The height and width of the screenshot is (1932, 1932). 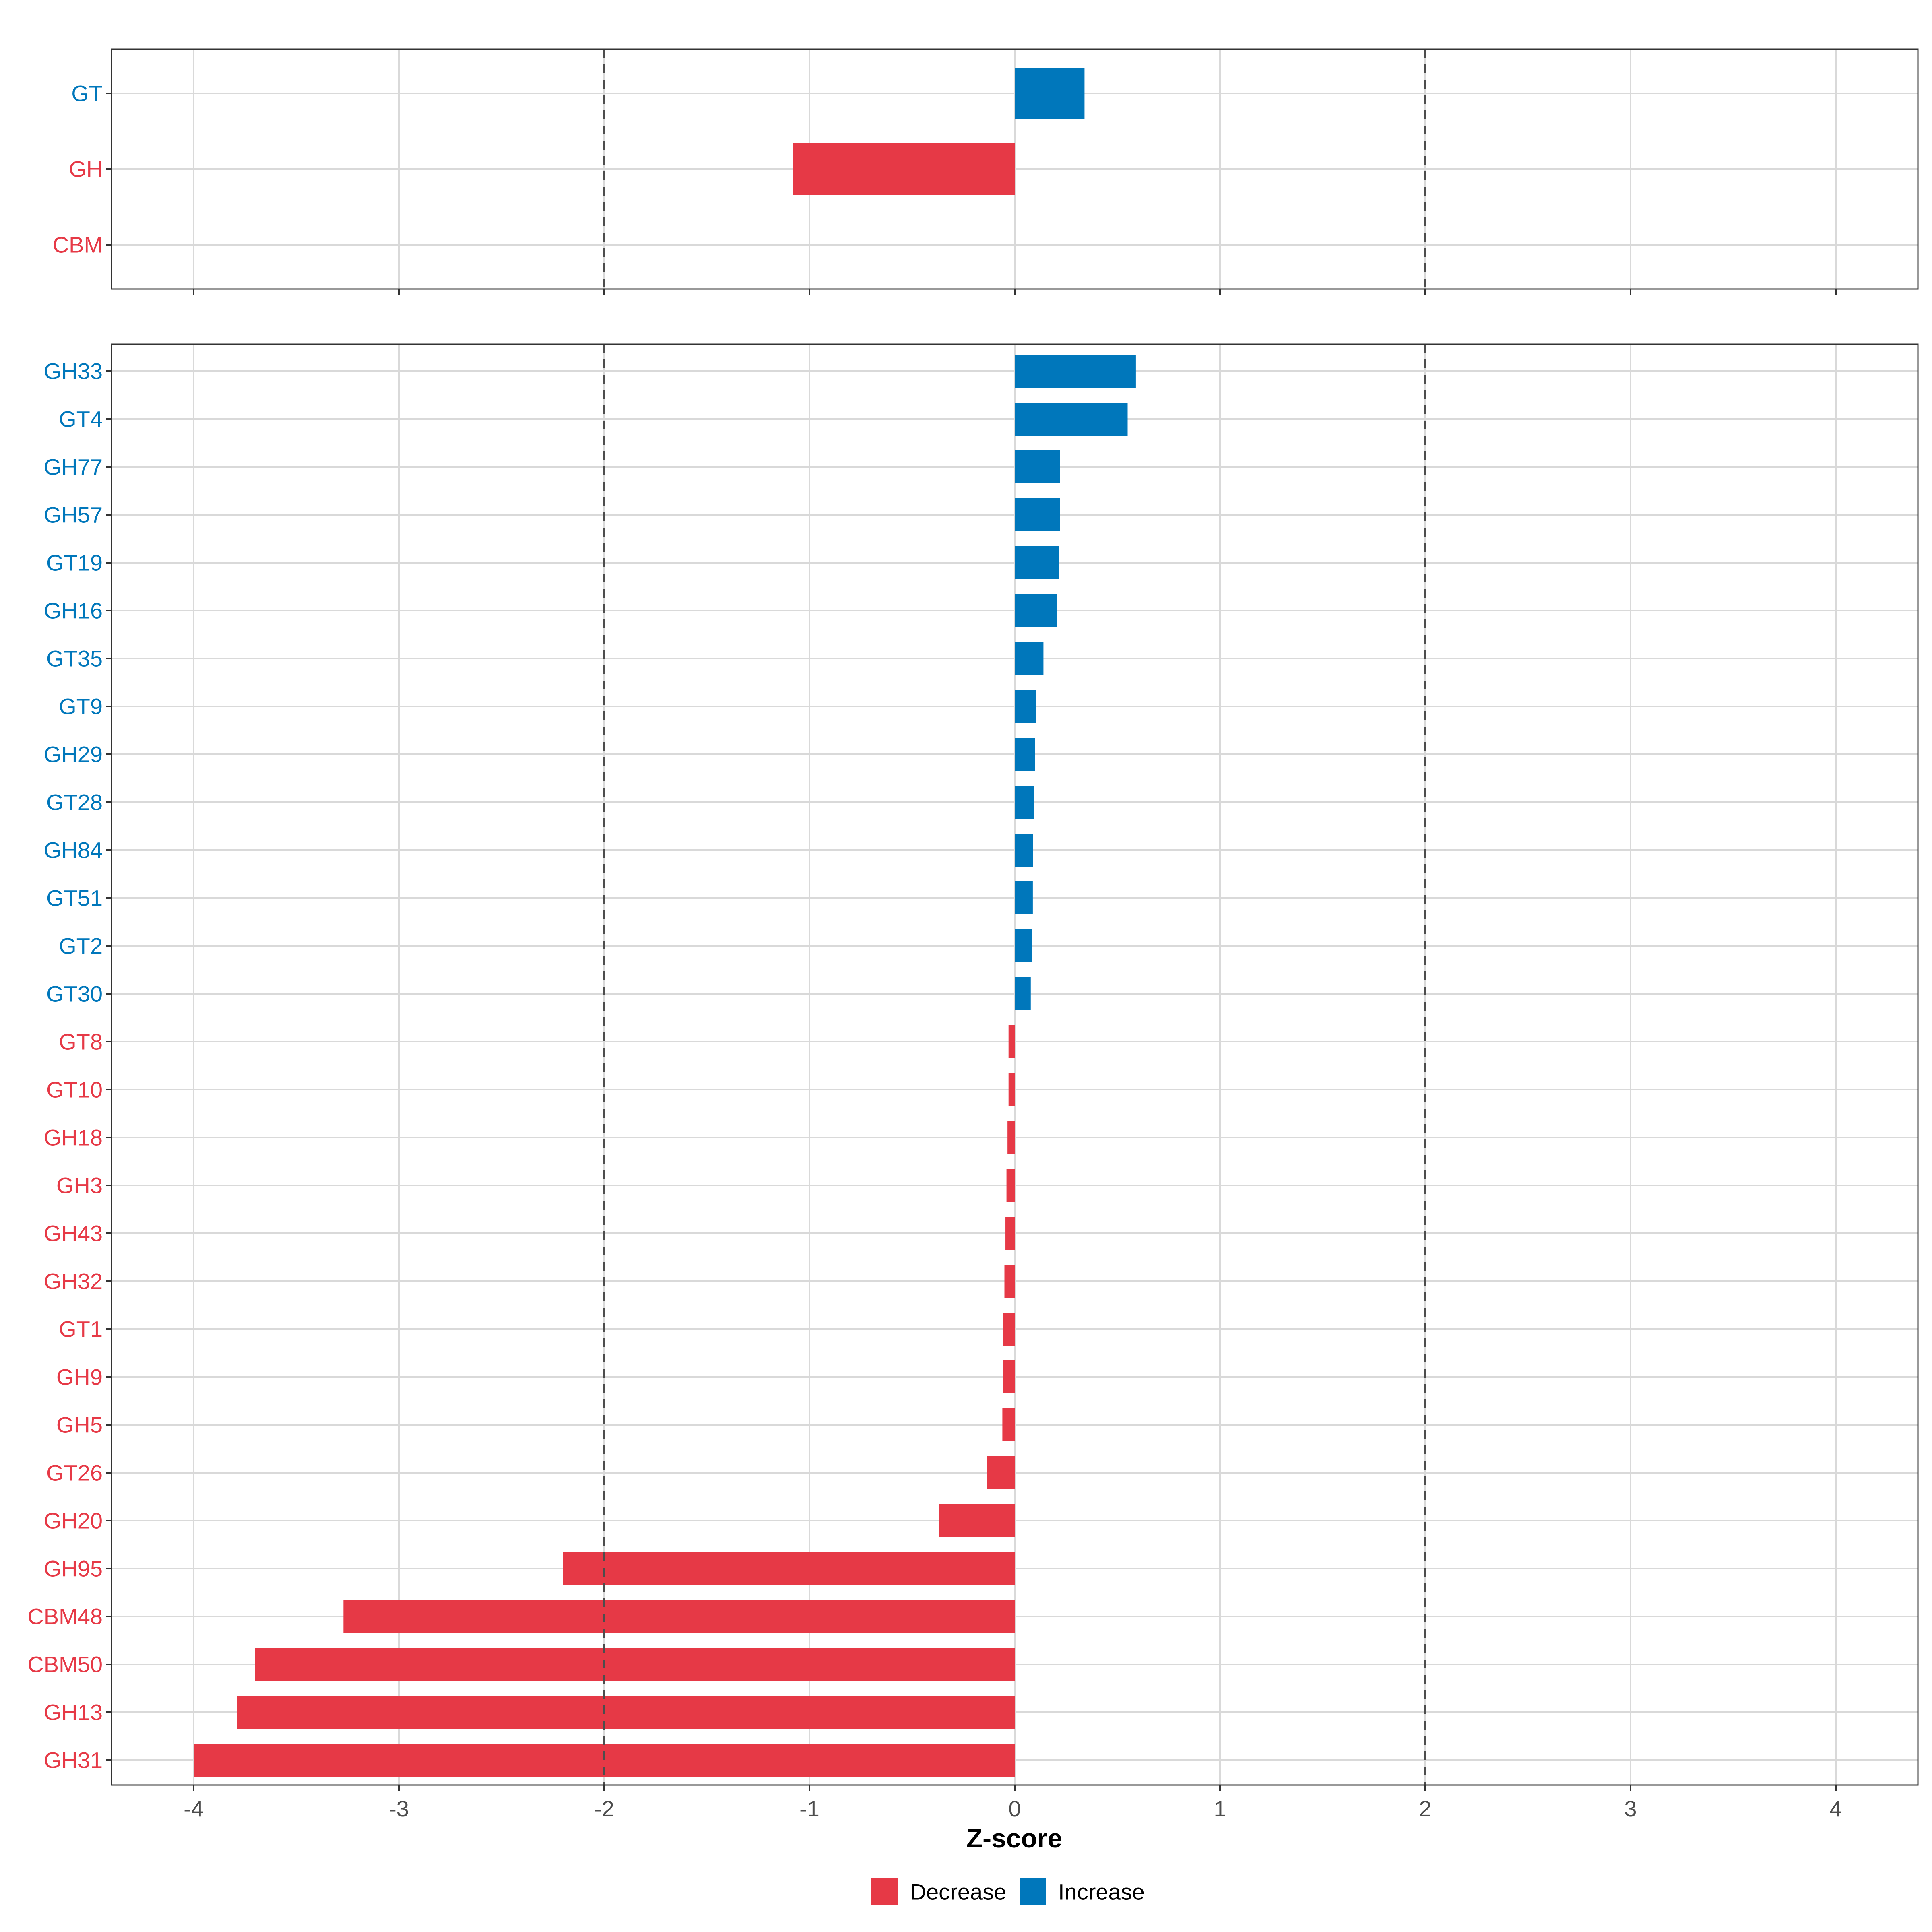 I want to click on category-label-GT10: GT10, so click(x=74, y=1089).